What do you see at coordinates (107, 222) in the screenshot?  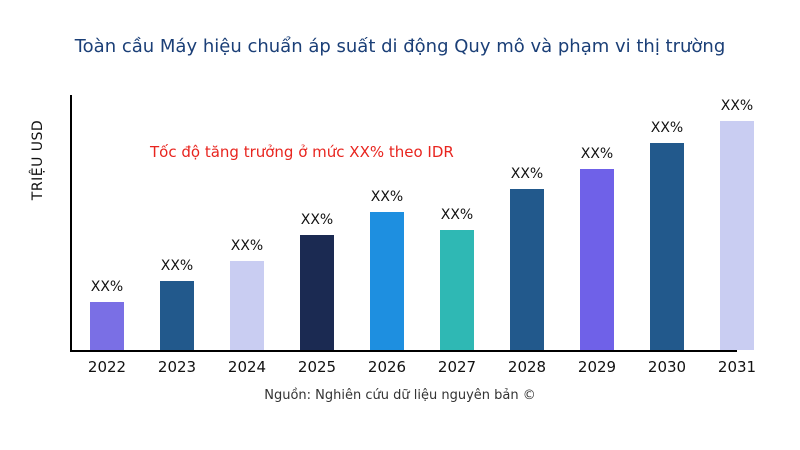 I see `bar-slot-2022: XX%` at bounding box center [107, 222].